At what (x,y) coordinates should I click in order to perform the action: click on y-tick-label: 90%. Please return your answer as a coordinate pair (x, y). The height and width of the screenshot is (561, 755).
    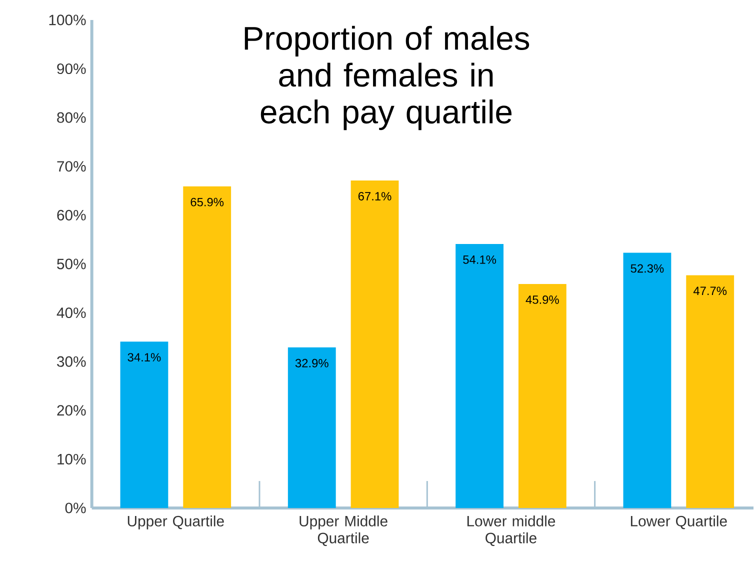
    Looking at the image, I should click on (71, 69).